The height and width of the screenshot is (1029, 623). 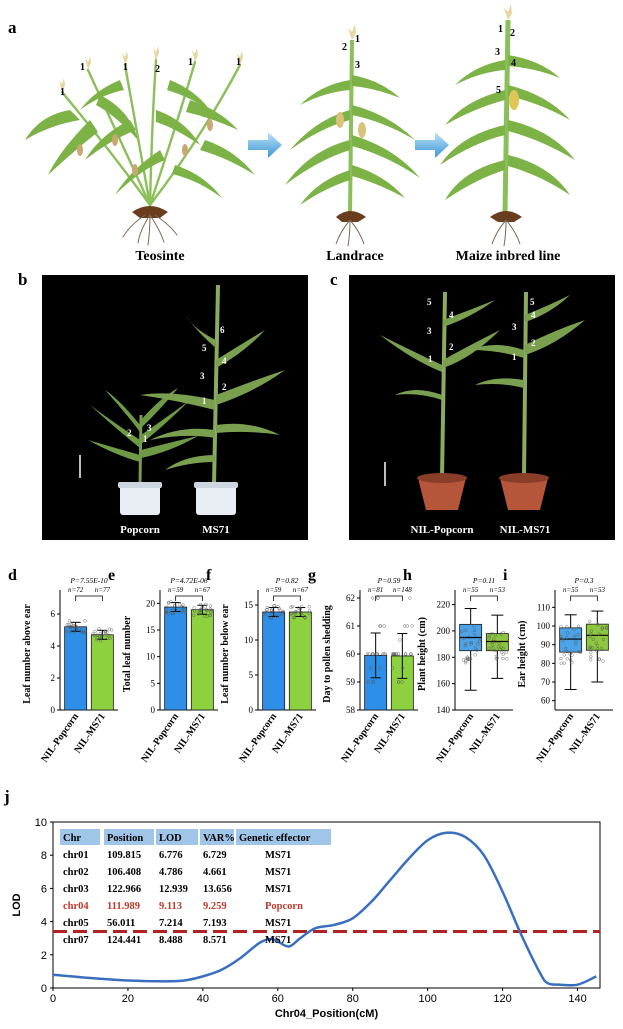 What do you see at coordinates (202, 660) in the screenshot?
I see `bar-NIL-MS71` at bounding box center [202, 660].